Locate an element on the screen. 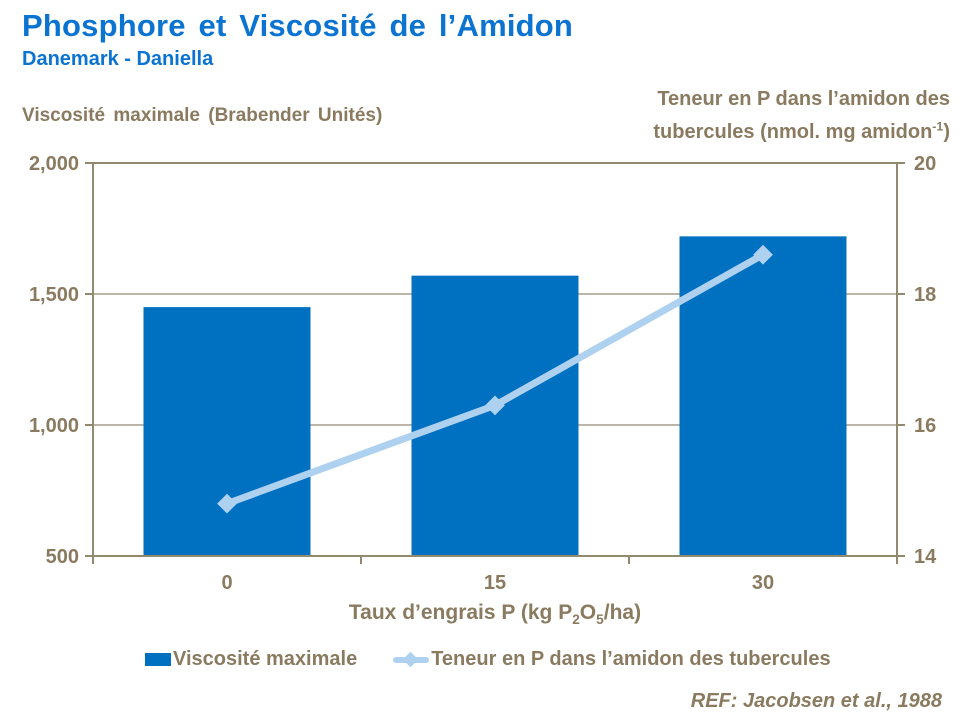 The image size is (960, 720). legend-item-viscosite: Viscosité maximale is located at coordinates (251, 659).